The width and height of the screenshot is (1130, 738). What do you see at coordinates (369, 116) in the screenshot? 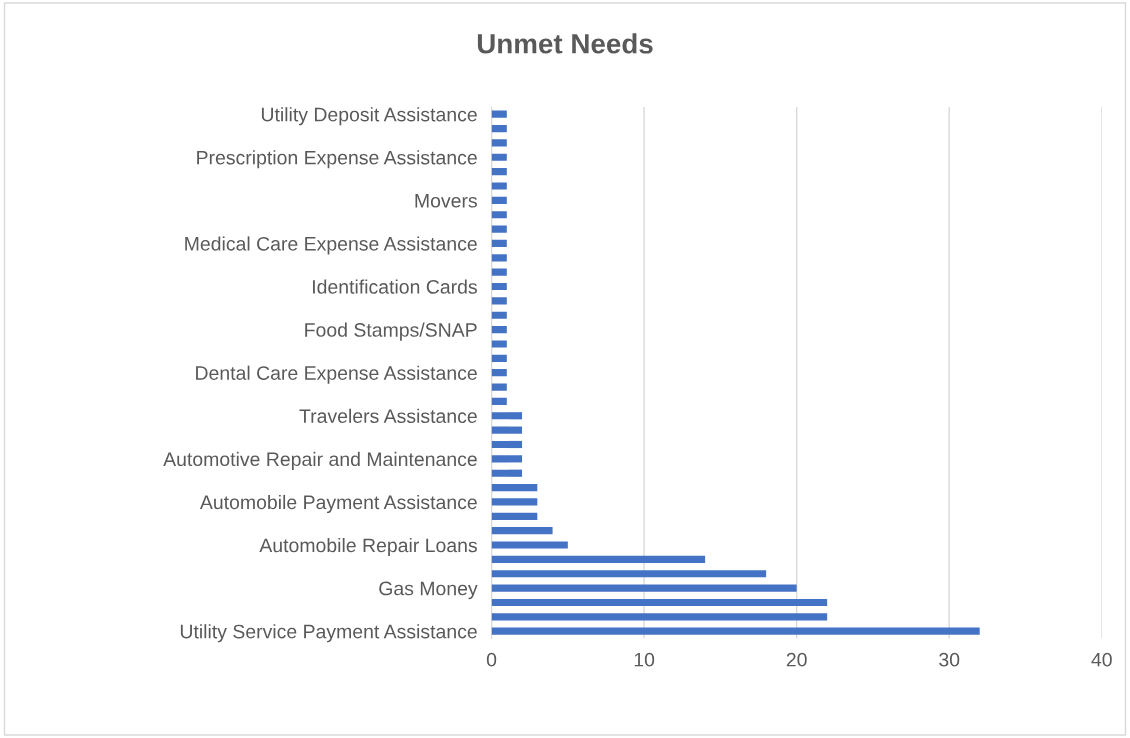
I see `y-tick-label: Utility Deposit Assistance` at bounding box center [369, 116].